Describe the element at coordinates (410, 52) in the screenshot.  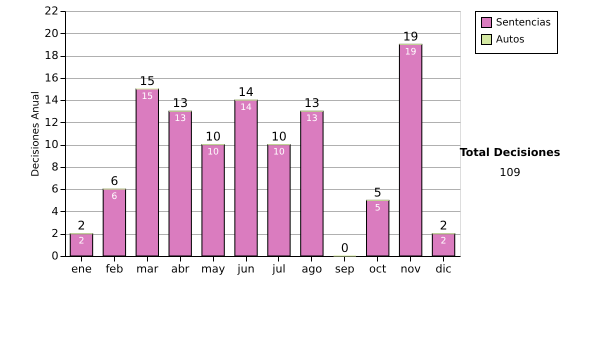
I see `data-label: 19` at that location.